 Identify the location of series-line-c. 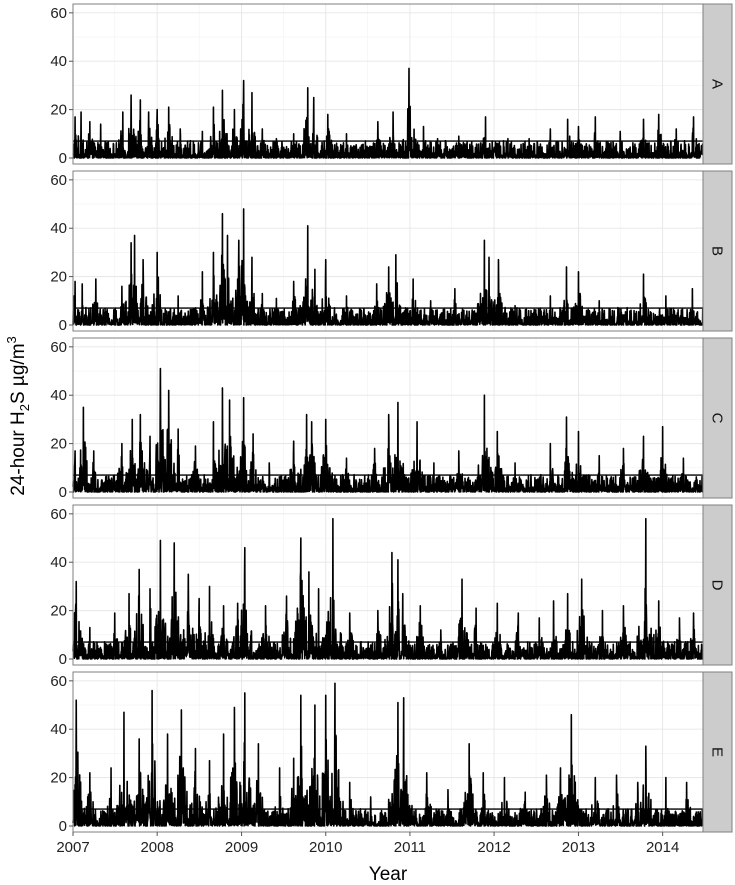
(388, 430).